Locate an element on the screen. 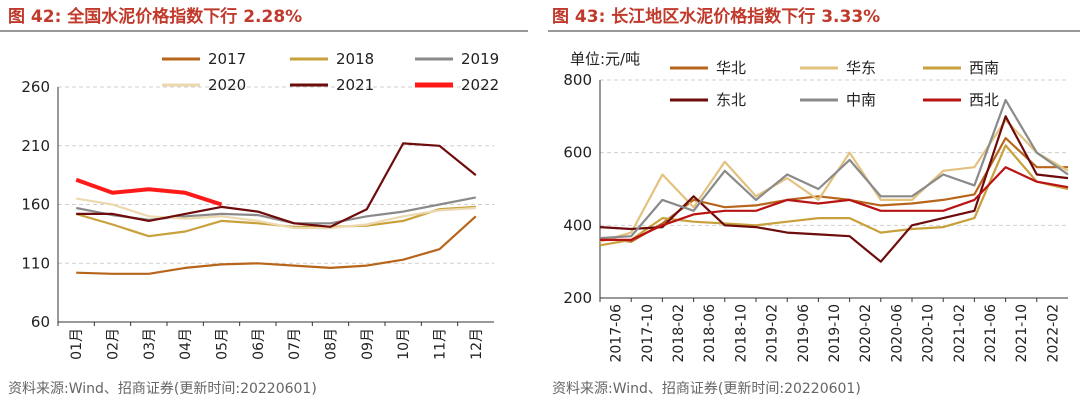 The image size is (1080, 412). left-x-tick-label: 06月 is located at coordinates (259, 344).